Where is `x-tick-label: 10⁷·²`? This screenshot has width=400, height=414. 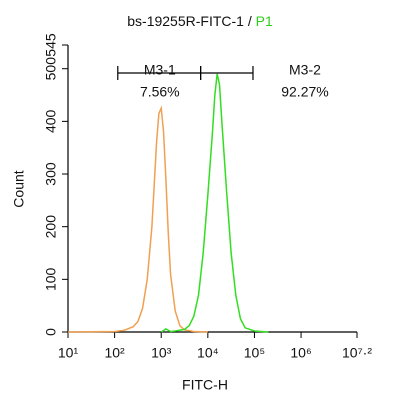
x-tick-label: 10⁷·² is located at coordinates (357, 353).